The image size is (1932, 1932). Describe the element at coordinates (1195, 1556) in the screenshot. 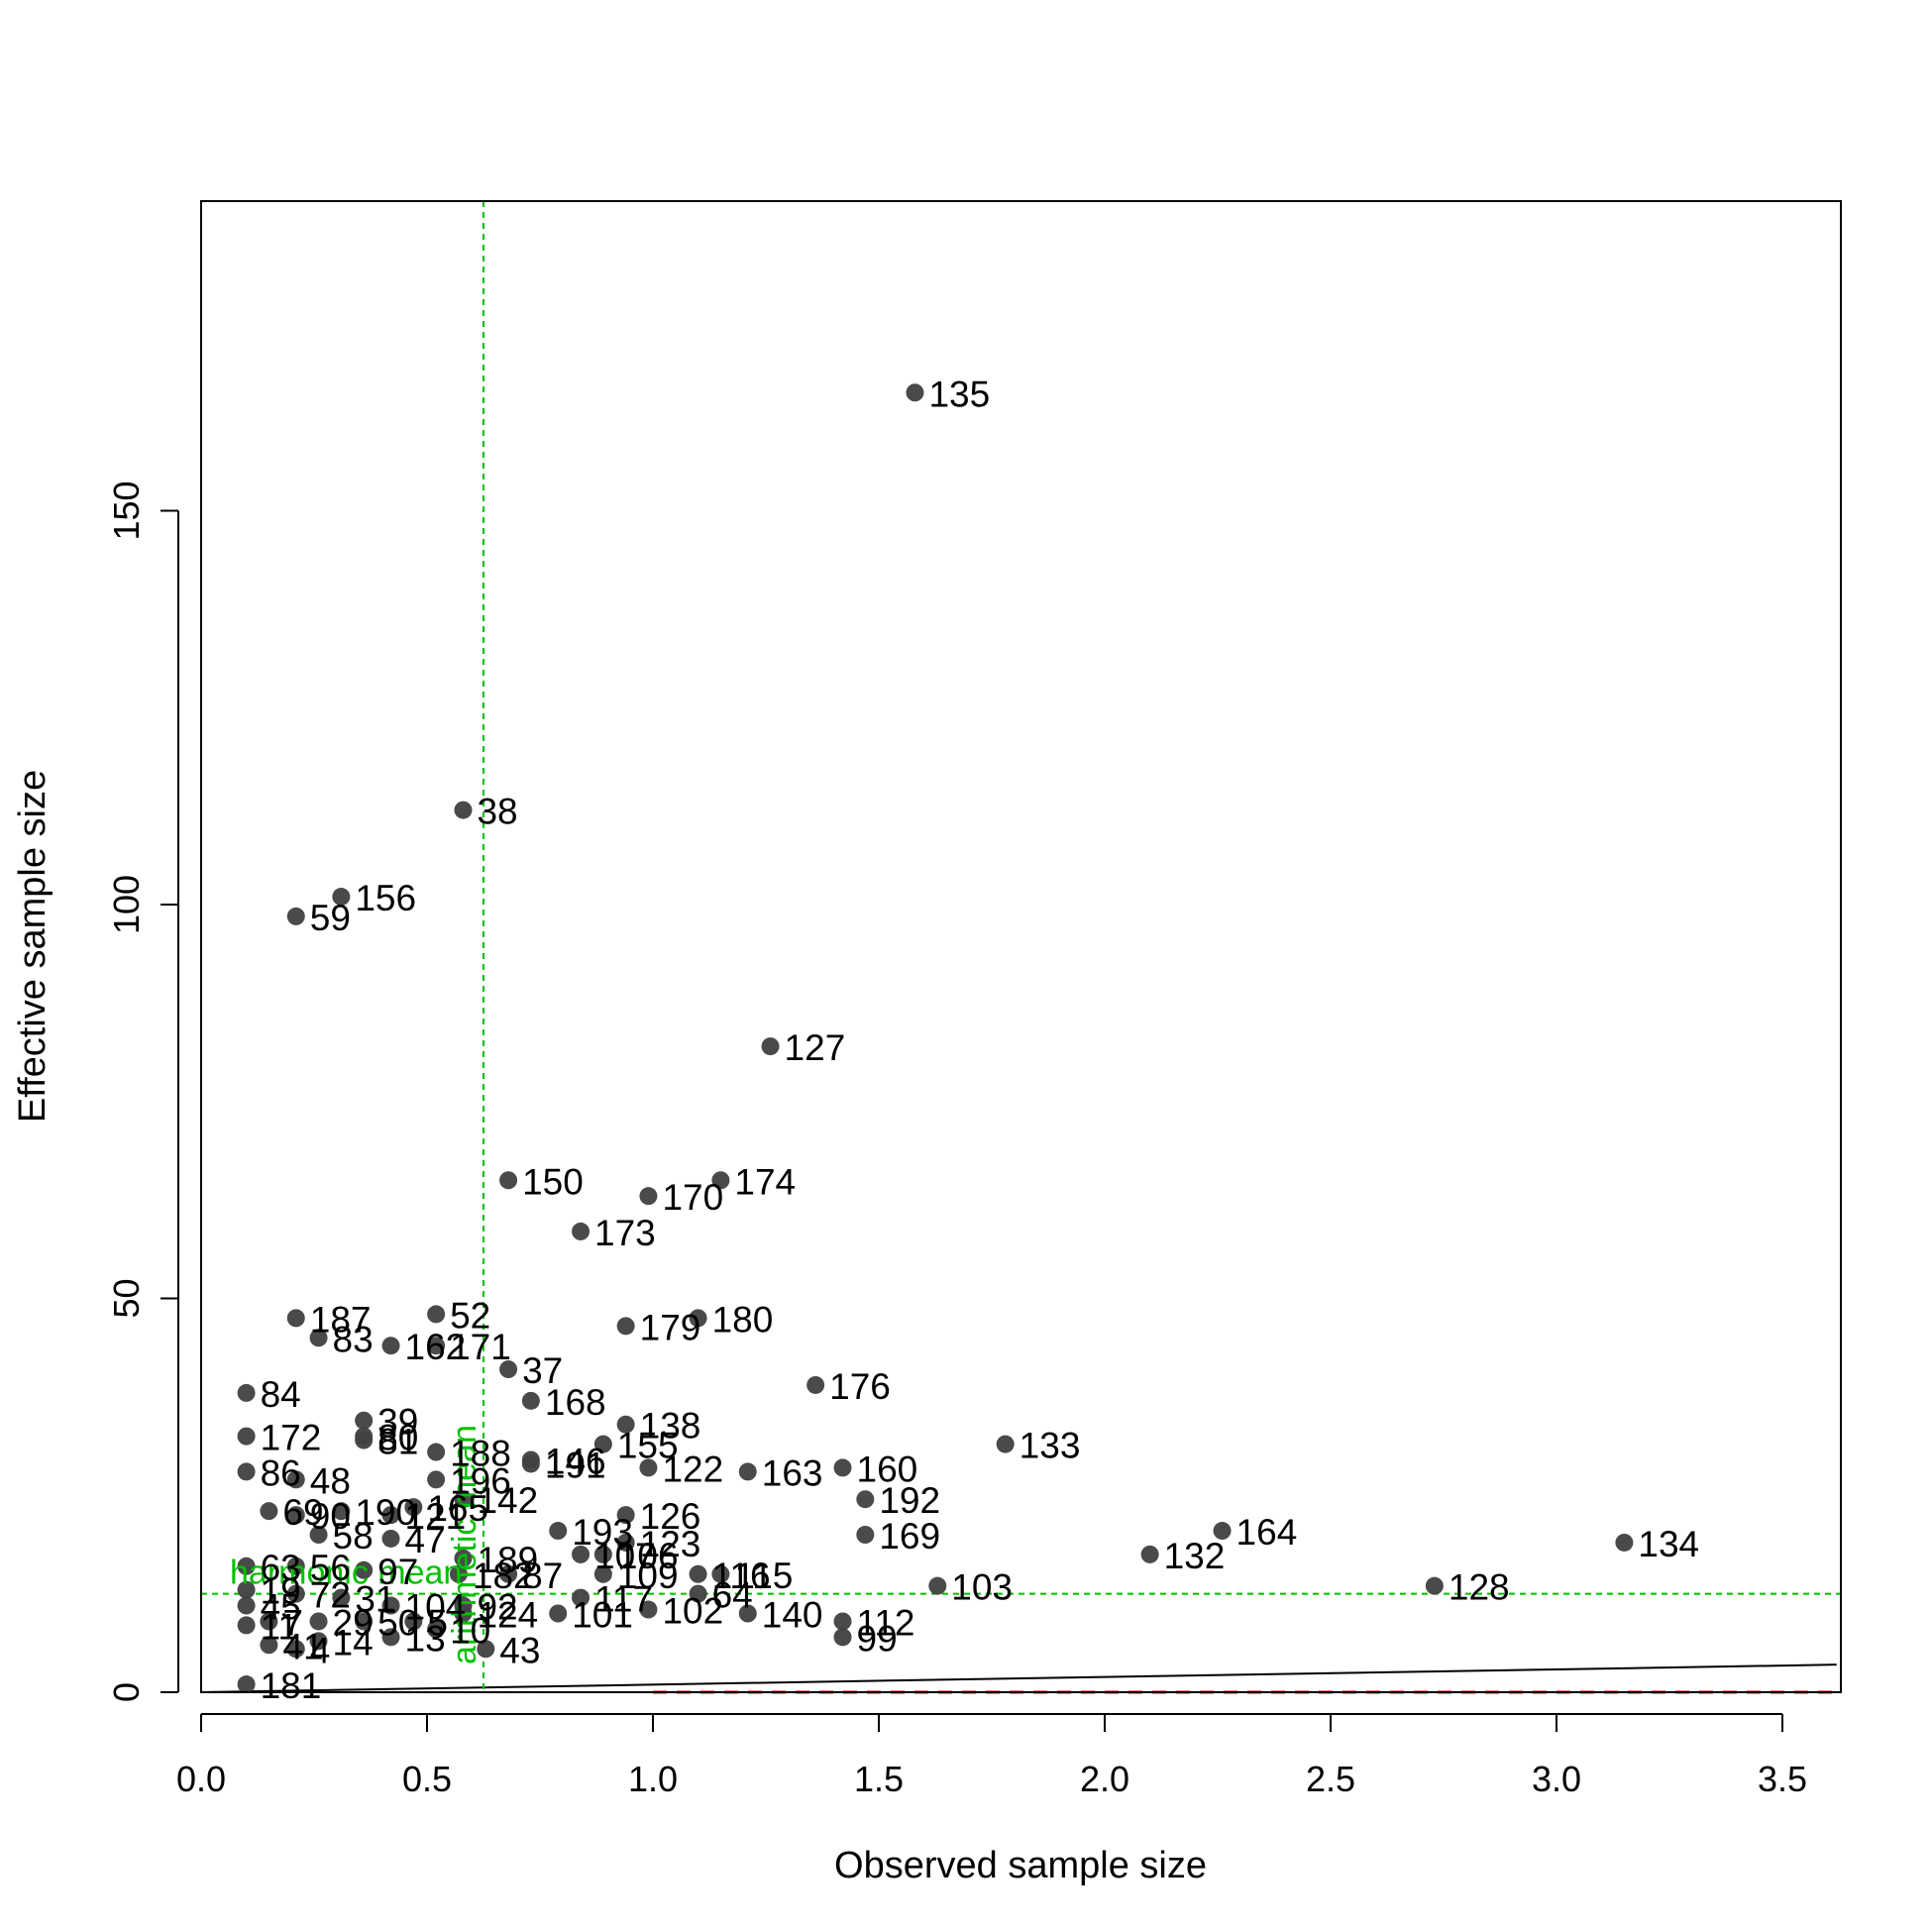

I see `point-label: 132` at that location.